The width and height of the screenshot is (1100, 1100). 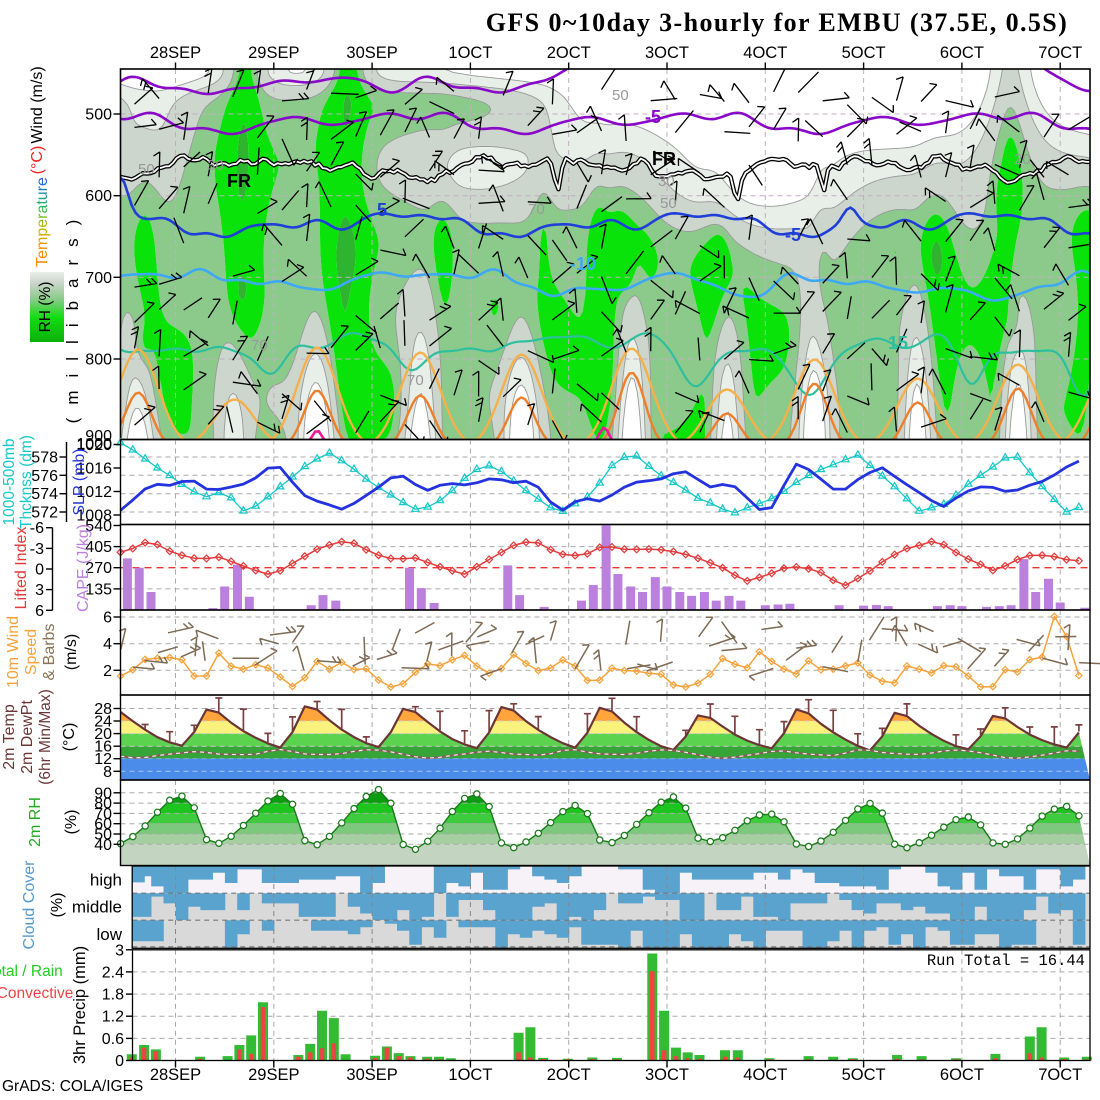 What do you see at coordinates (49, 652) in the screenshot?
I see `svg-text: & Barbs` at bounding box center [49, 652].